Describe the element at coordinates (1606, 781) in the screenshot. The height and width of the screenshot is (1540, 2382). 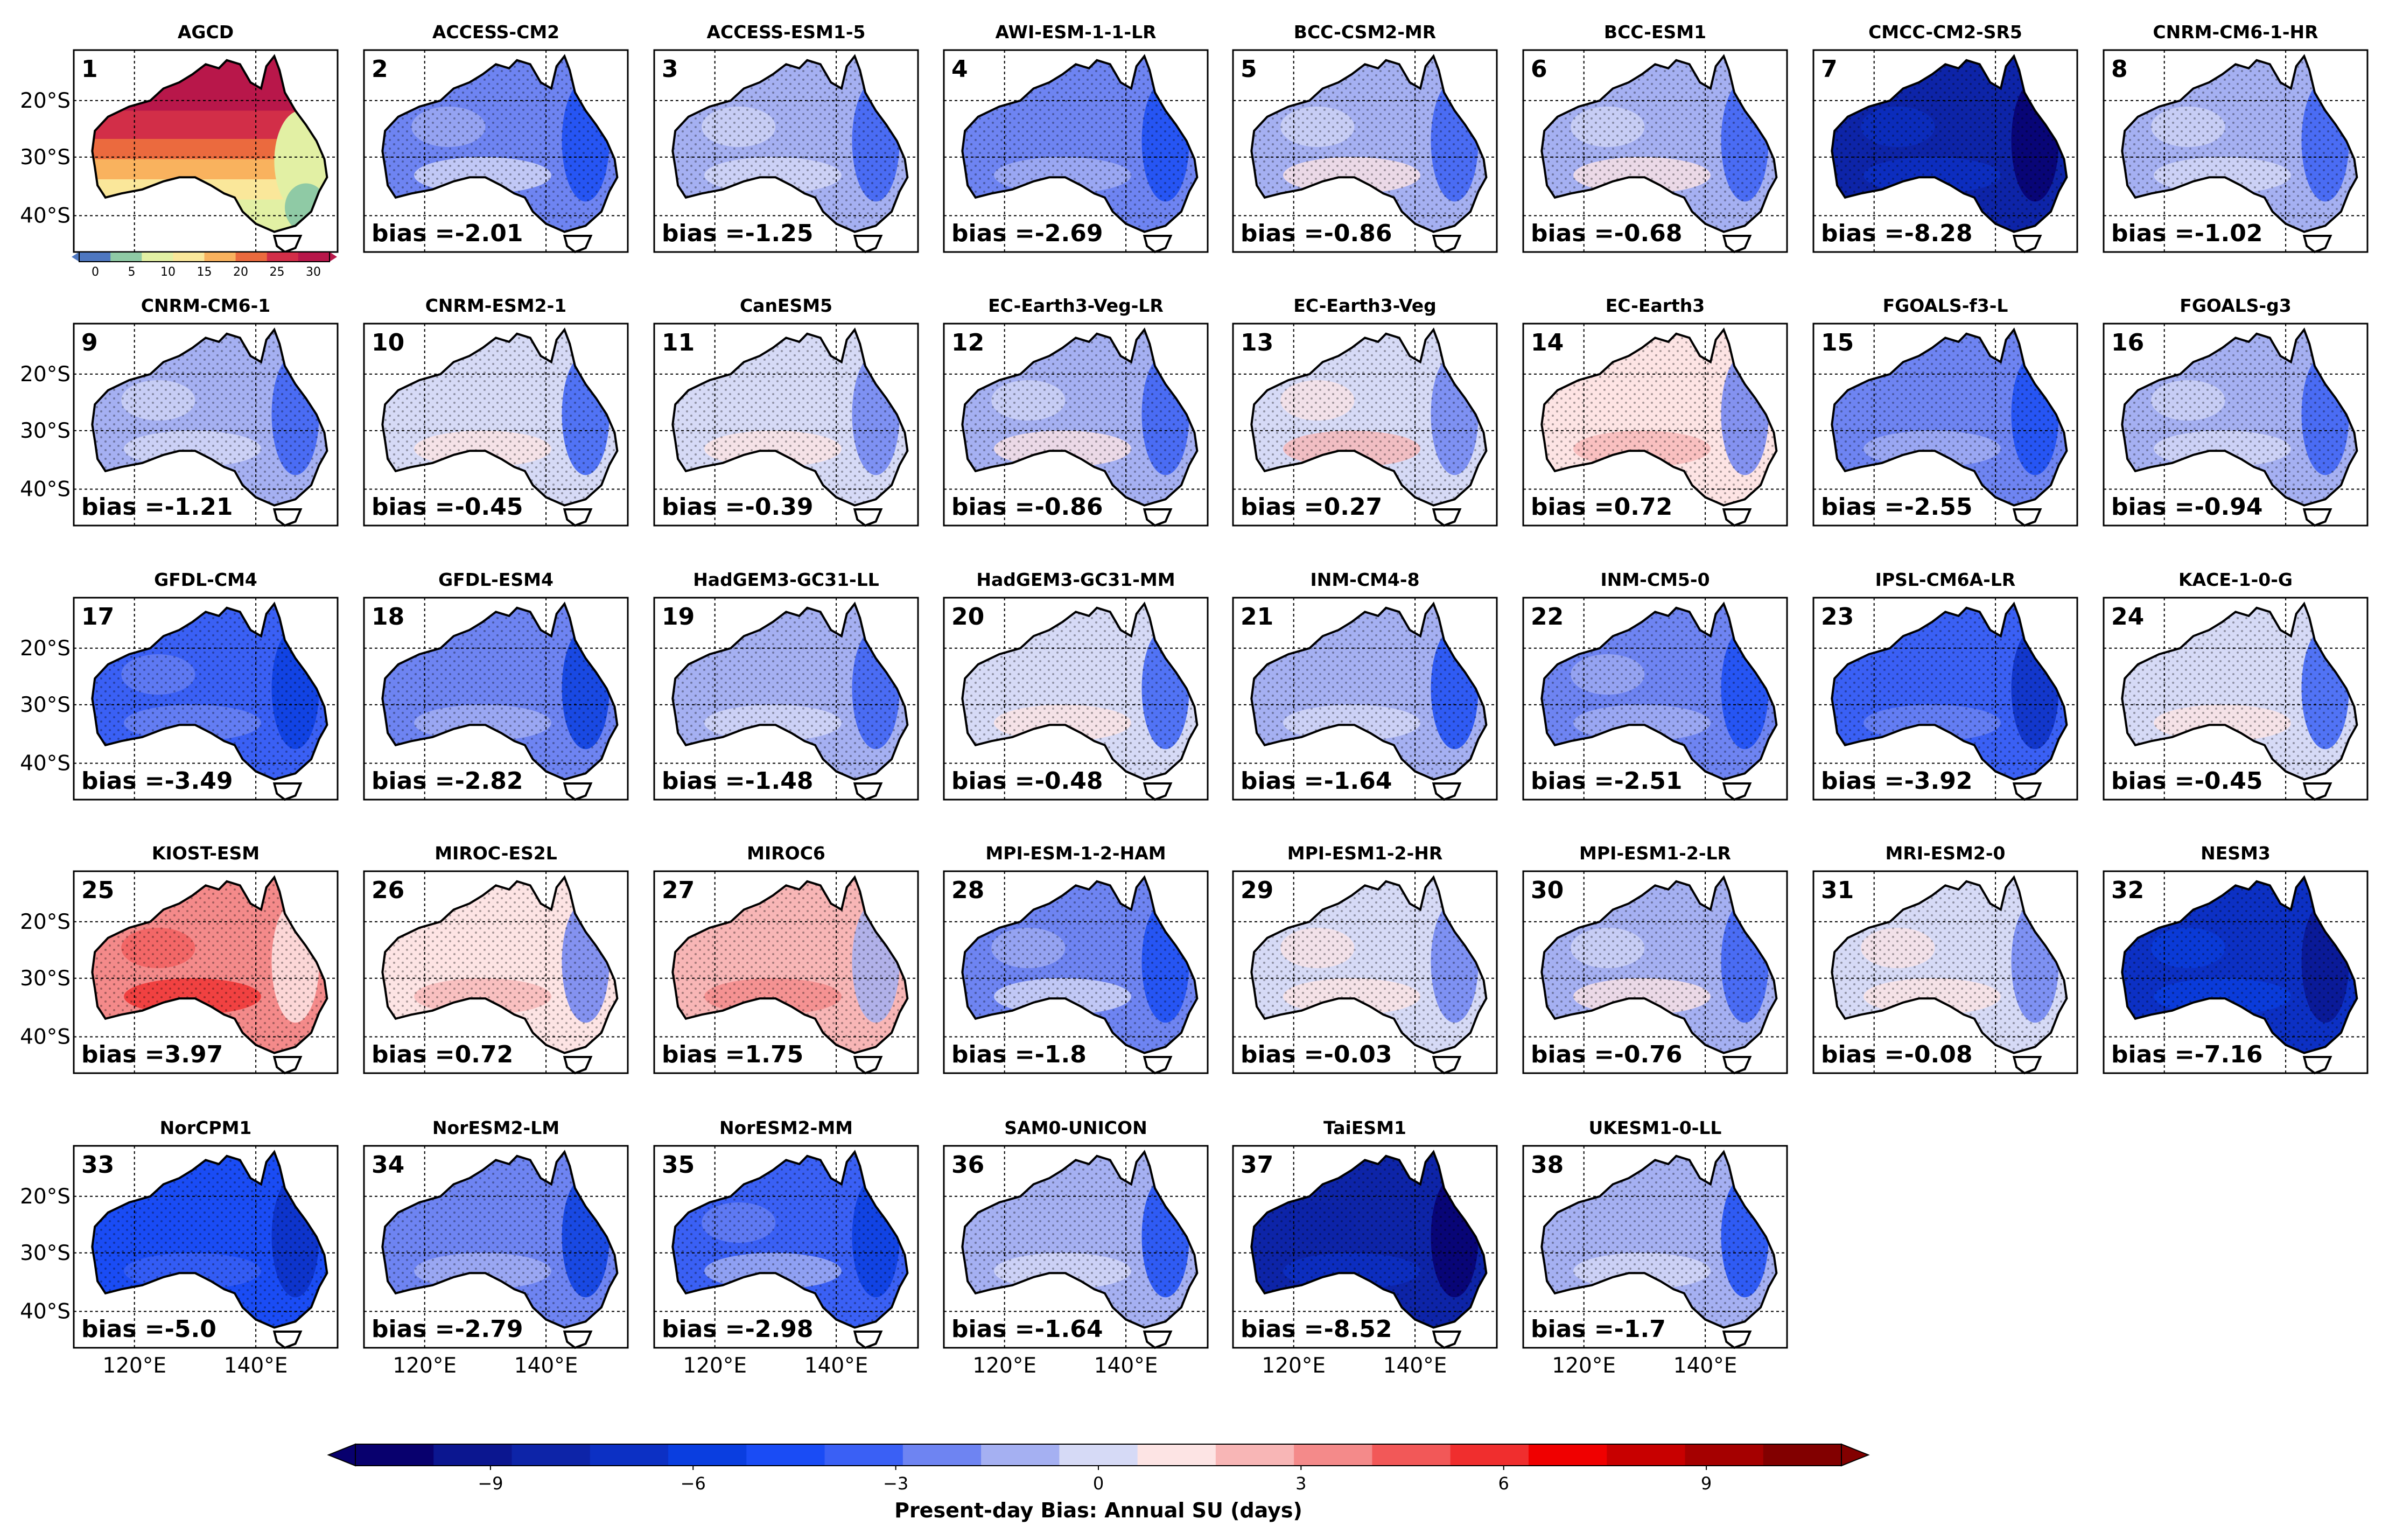
I see `bias-label: bias =-2.51` at that location.